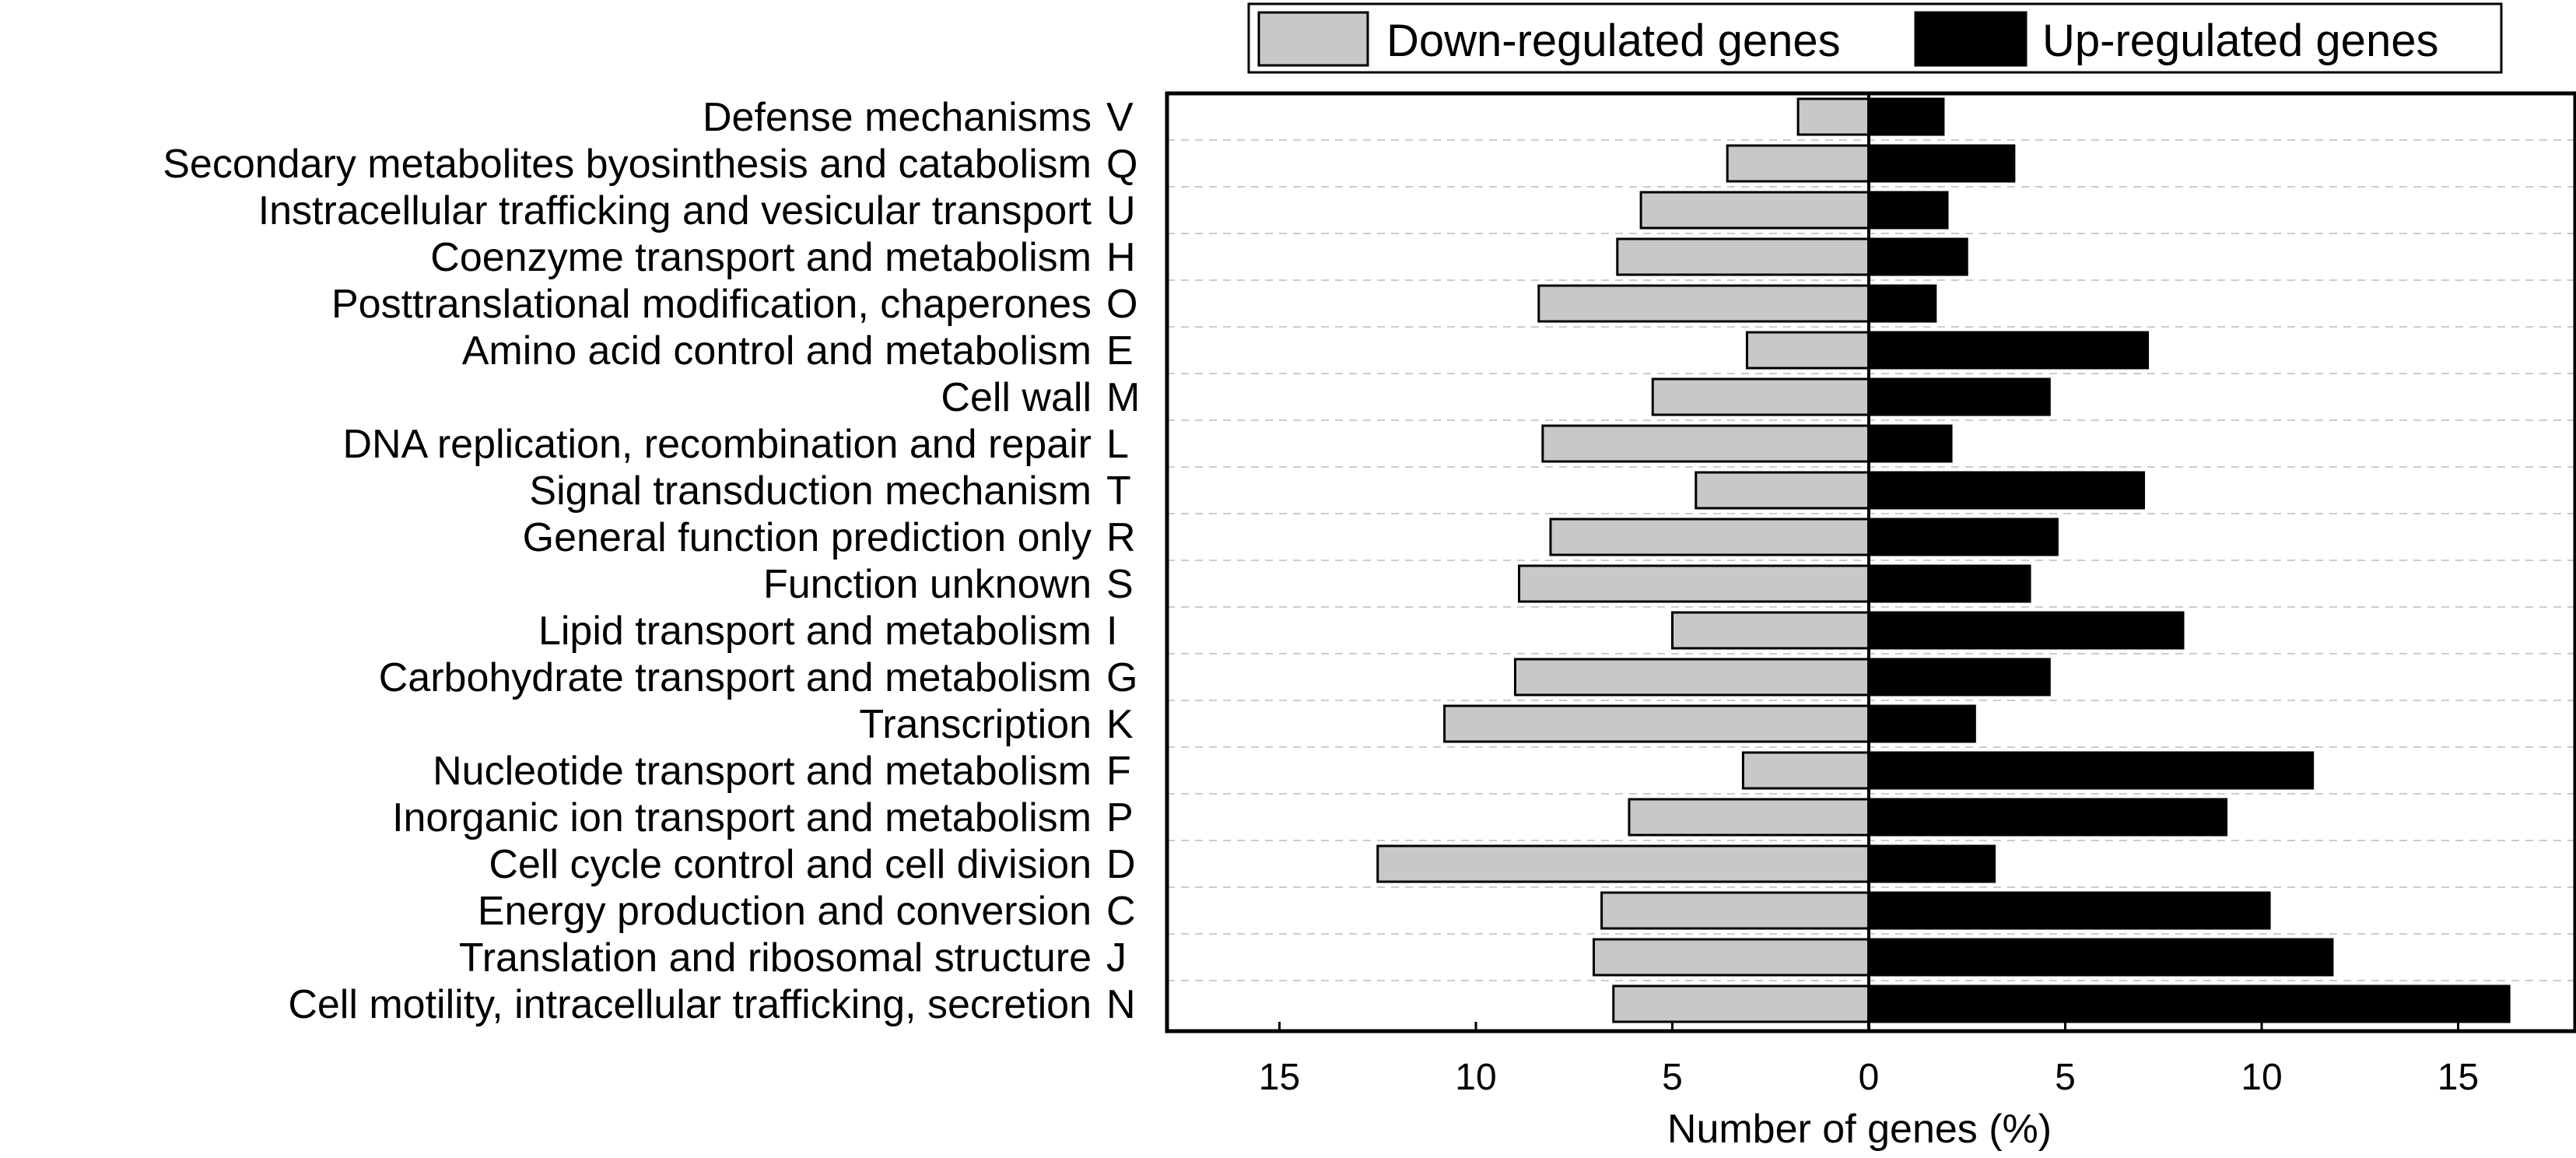 The image size is (2576, 1158). Describe the element at coordinates (1798, 163) in the screenshot. I see `bar-down-Q` at that location.